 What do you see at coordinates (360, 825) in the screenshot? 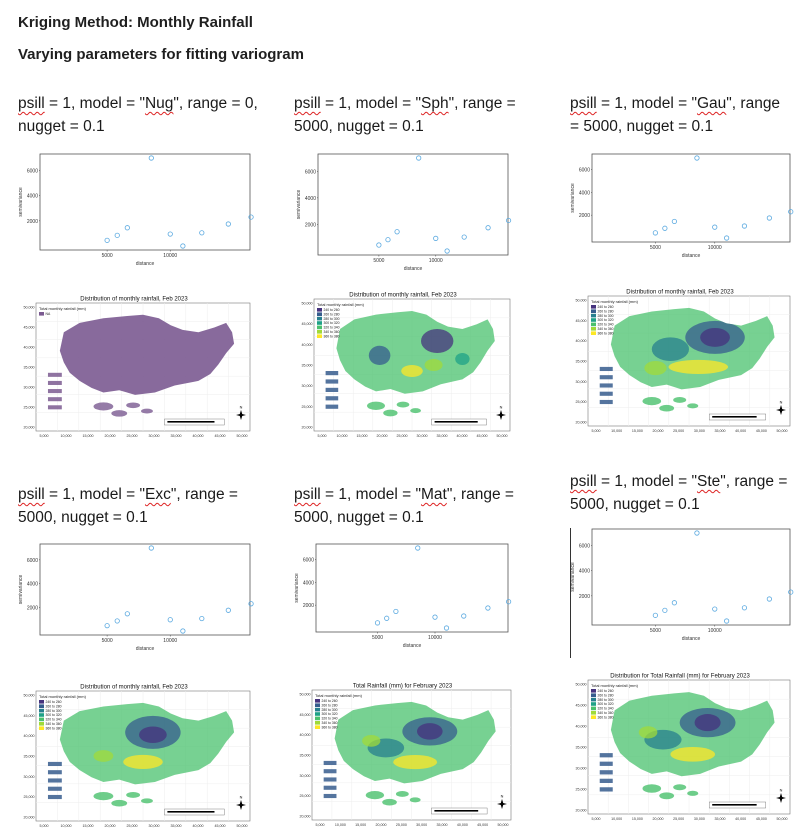
I see `map-x-tick: 15,000` at bounding box center [360, 825].